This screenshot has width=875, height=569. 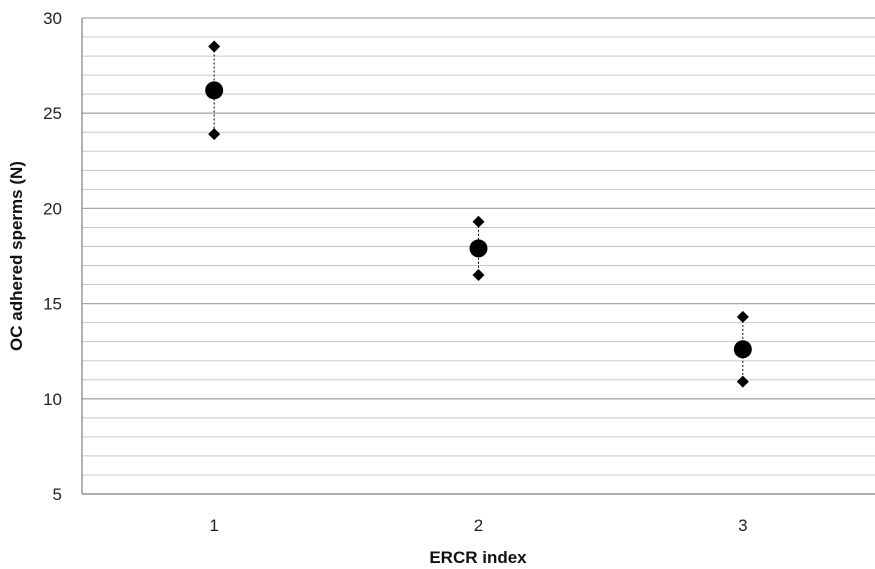 What do you see at coordinates (52, 208) in the screenshot?
I see `y-tick-label: 20` at bounding box center [52, 208].